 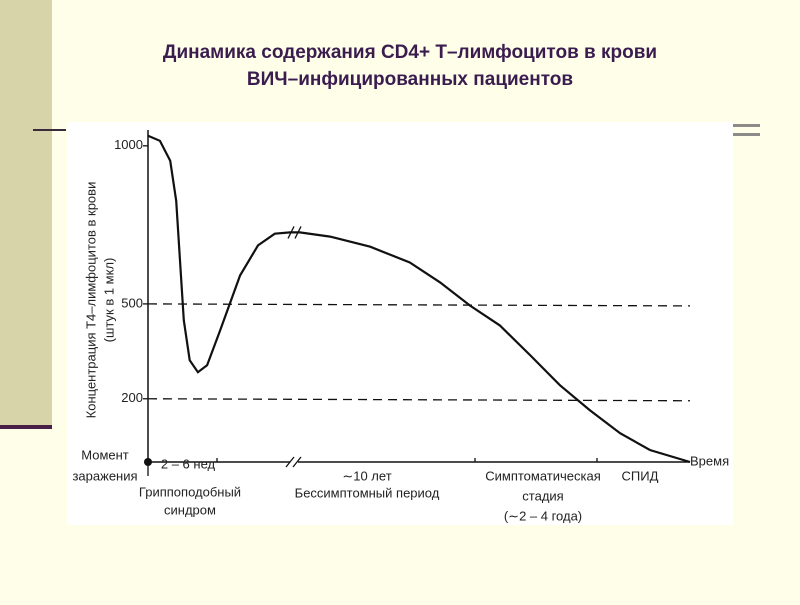 What do you see at coordinates (190, 491) in the screenshot?
I see `annotation: Гриппоподобный` at bounding box center [190, 491].